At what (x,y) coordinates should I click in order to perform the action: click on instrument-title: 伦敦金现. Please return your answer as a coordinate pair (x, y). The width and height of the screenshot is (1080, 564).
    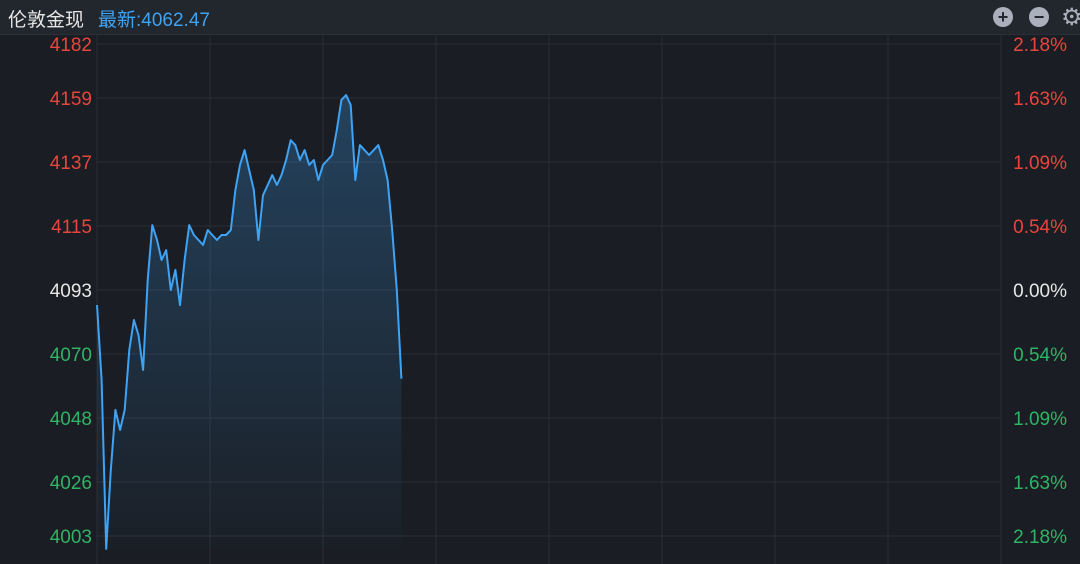
    Looking at the image, I should click on (46, 20).